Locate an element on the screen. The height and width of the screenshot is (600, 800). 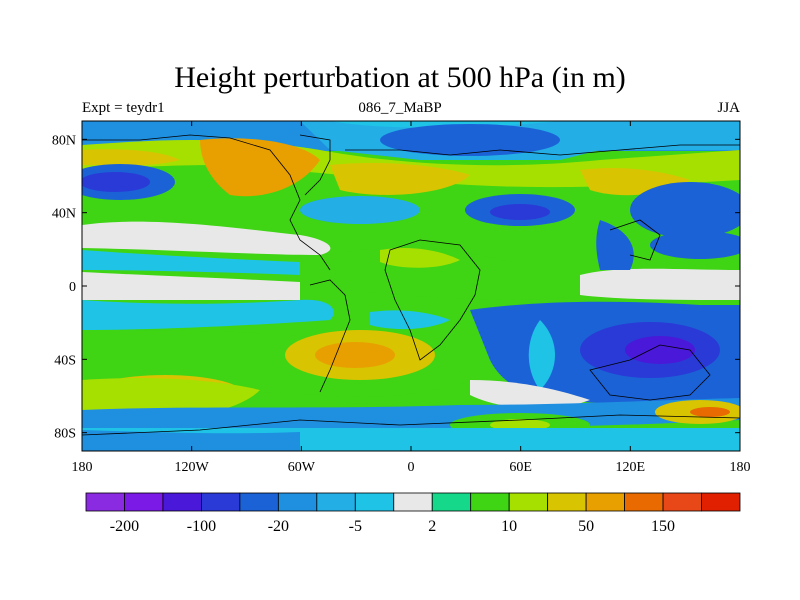
colorbar-label: 10 is located at coordinates (509, 526).